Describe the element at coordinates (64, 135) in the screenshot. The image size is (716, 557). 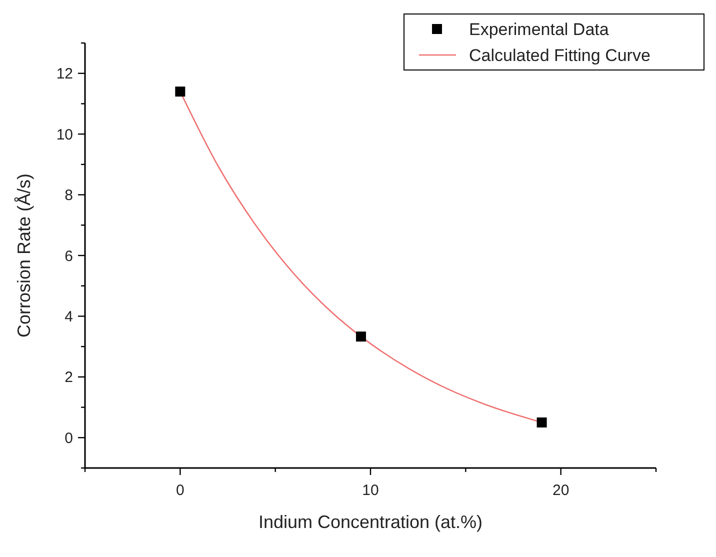
I see `y-tick-label: 10` at that location.